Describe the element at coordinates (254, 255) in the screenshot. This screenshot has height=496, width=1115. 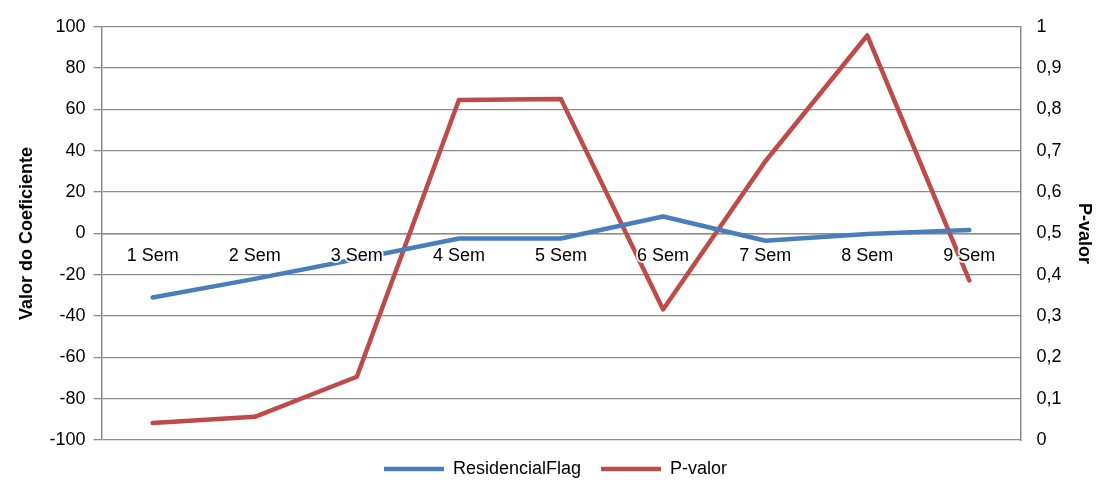
I see `x-tick-label: 2 Sem` at that location.